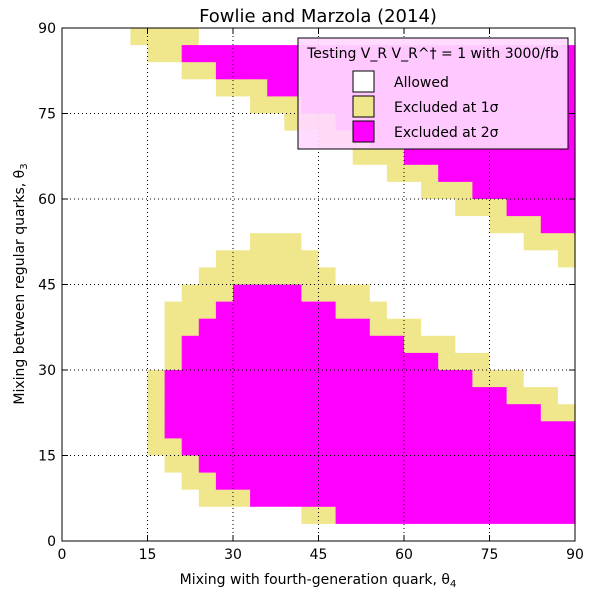 The image size is (589, 590). What do you see at coordinates (446, 108) in the screenshot?
I see `legend-label: Excluded at 1σ` at bounding box center [446, 108].